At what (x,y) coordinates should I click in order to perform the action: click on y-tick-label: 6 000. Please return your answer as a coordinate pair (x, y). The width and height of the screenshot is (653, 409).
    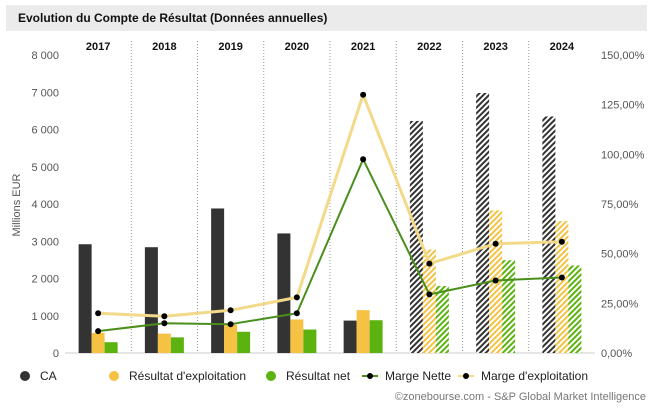
    Looking at the image, I should click on (45, 131).